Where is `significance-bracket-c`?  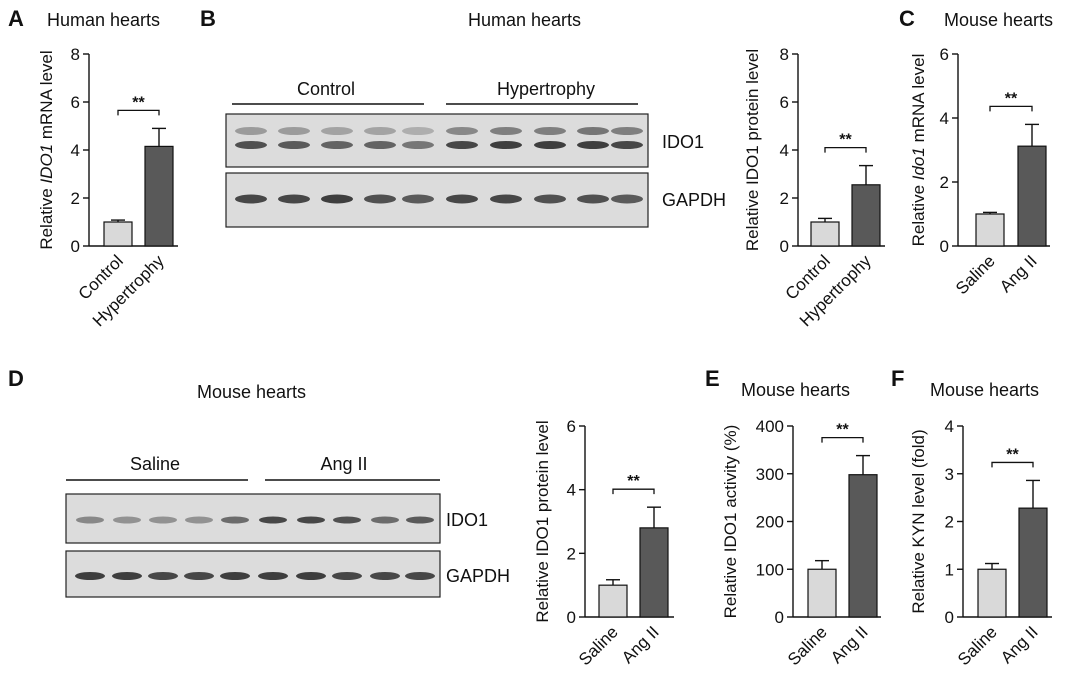 significance-bracket-c is located at coordinates (1011, 108).